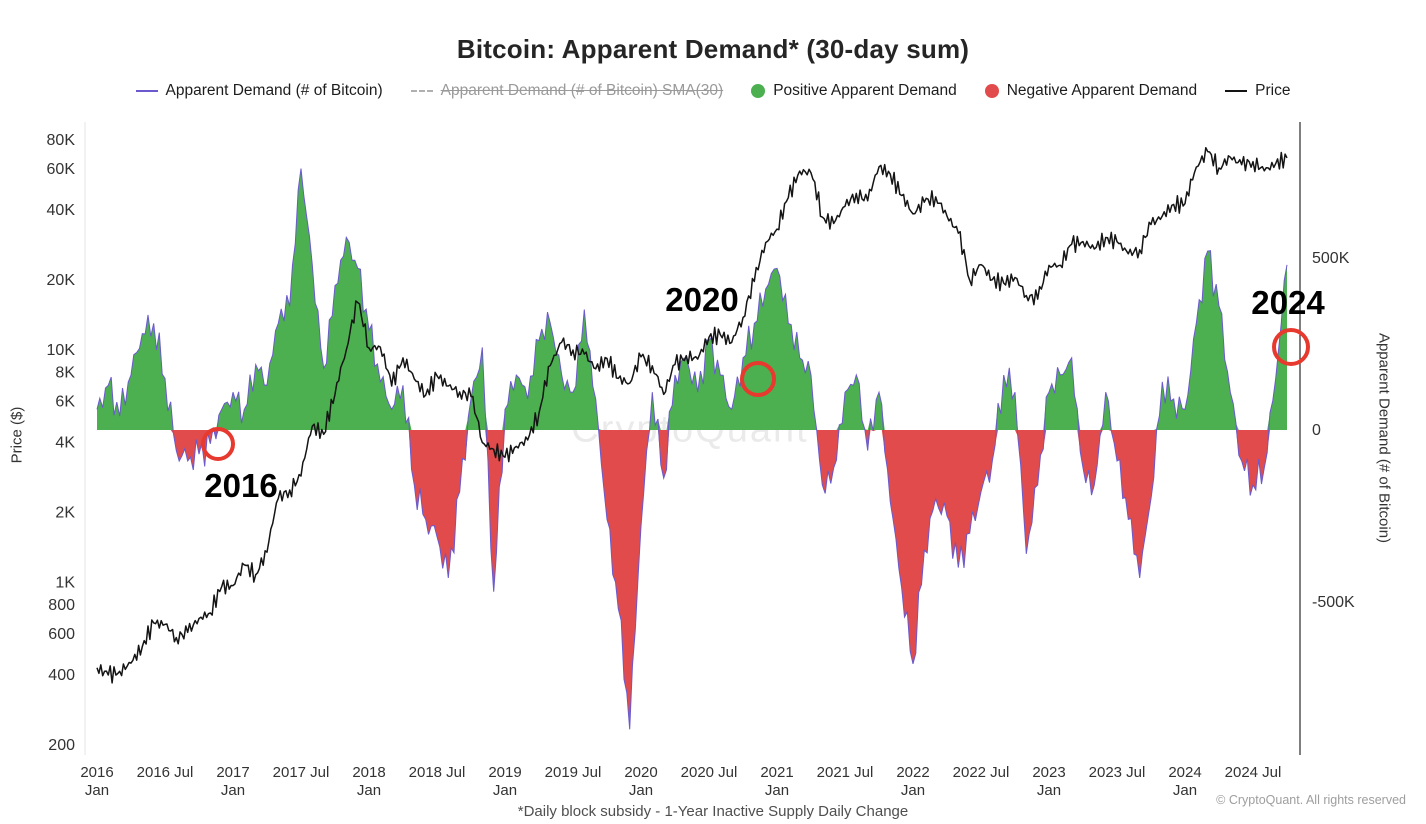 The image size is (1426, 824). Describe the element at coordinates (146, 91) in the screenshot. I see `purple-line-swatch-icon` at that location.